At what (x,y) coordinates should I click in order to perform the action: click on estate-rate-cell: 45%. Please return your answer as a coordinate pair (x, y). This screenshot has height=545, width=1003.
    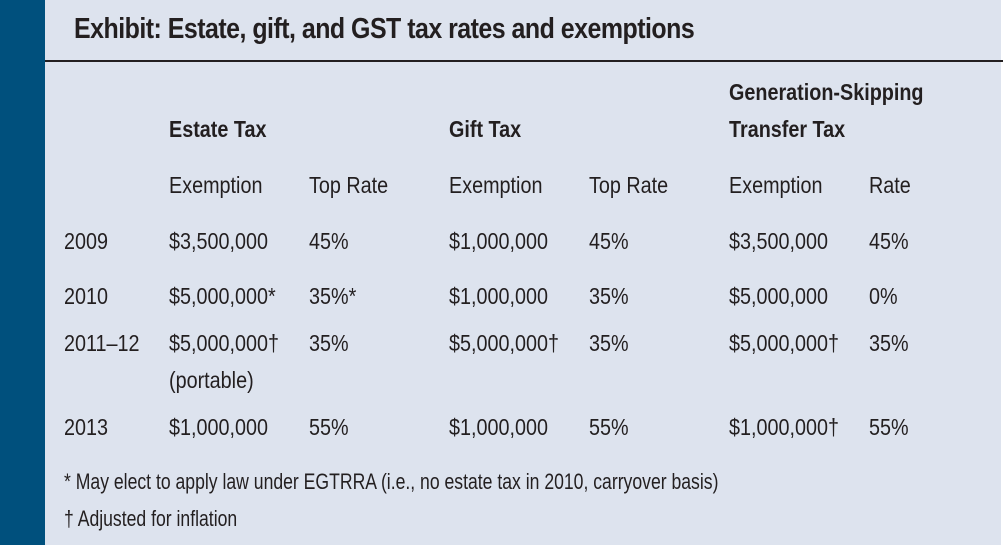
    Looking at the image, I should click on (329, 241).